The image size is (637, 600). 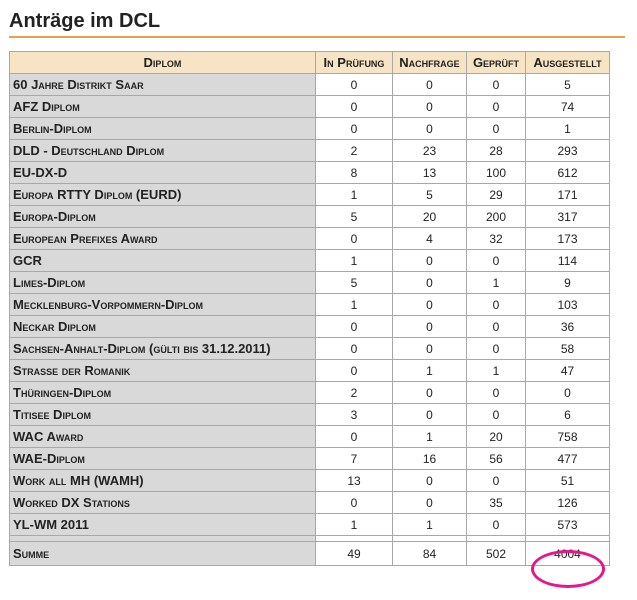 I want to click on summary-geprueft: 502, so click(x=496, y=553).